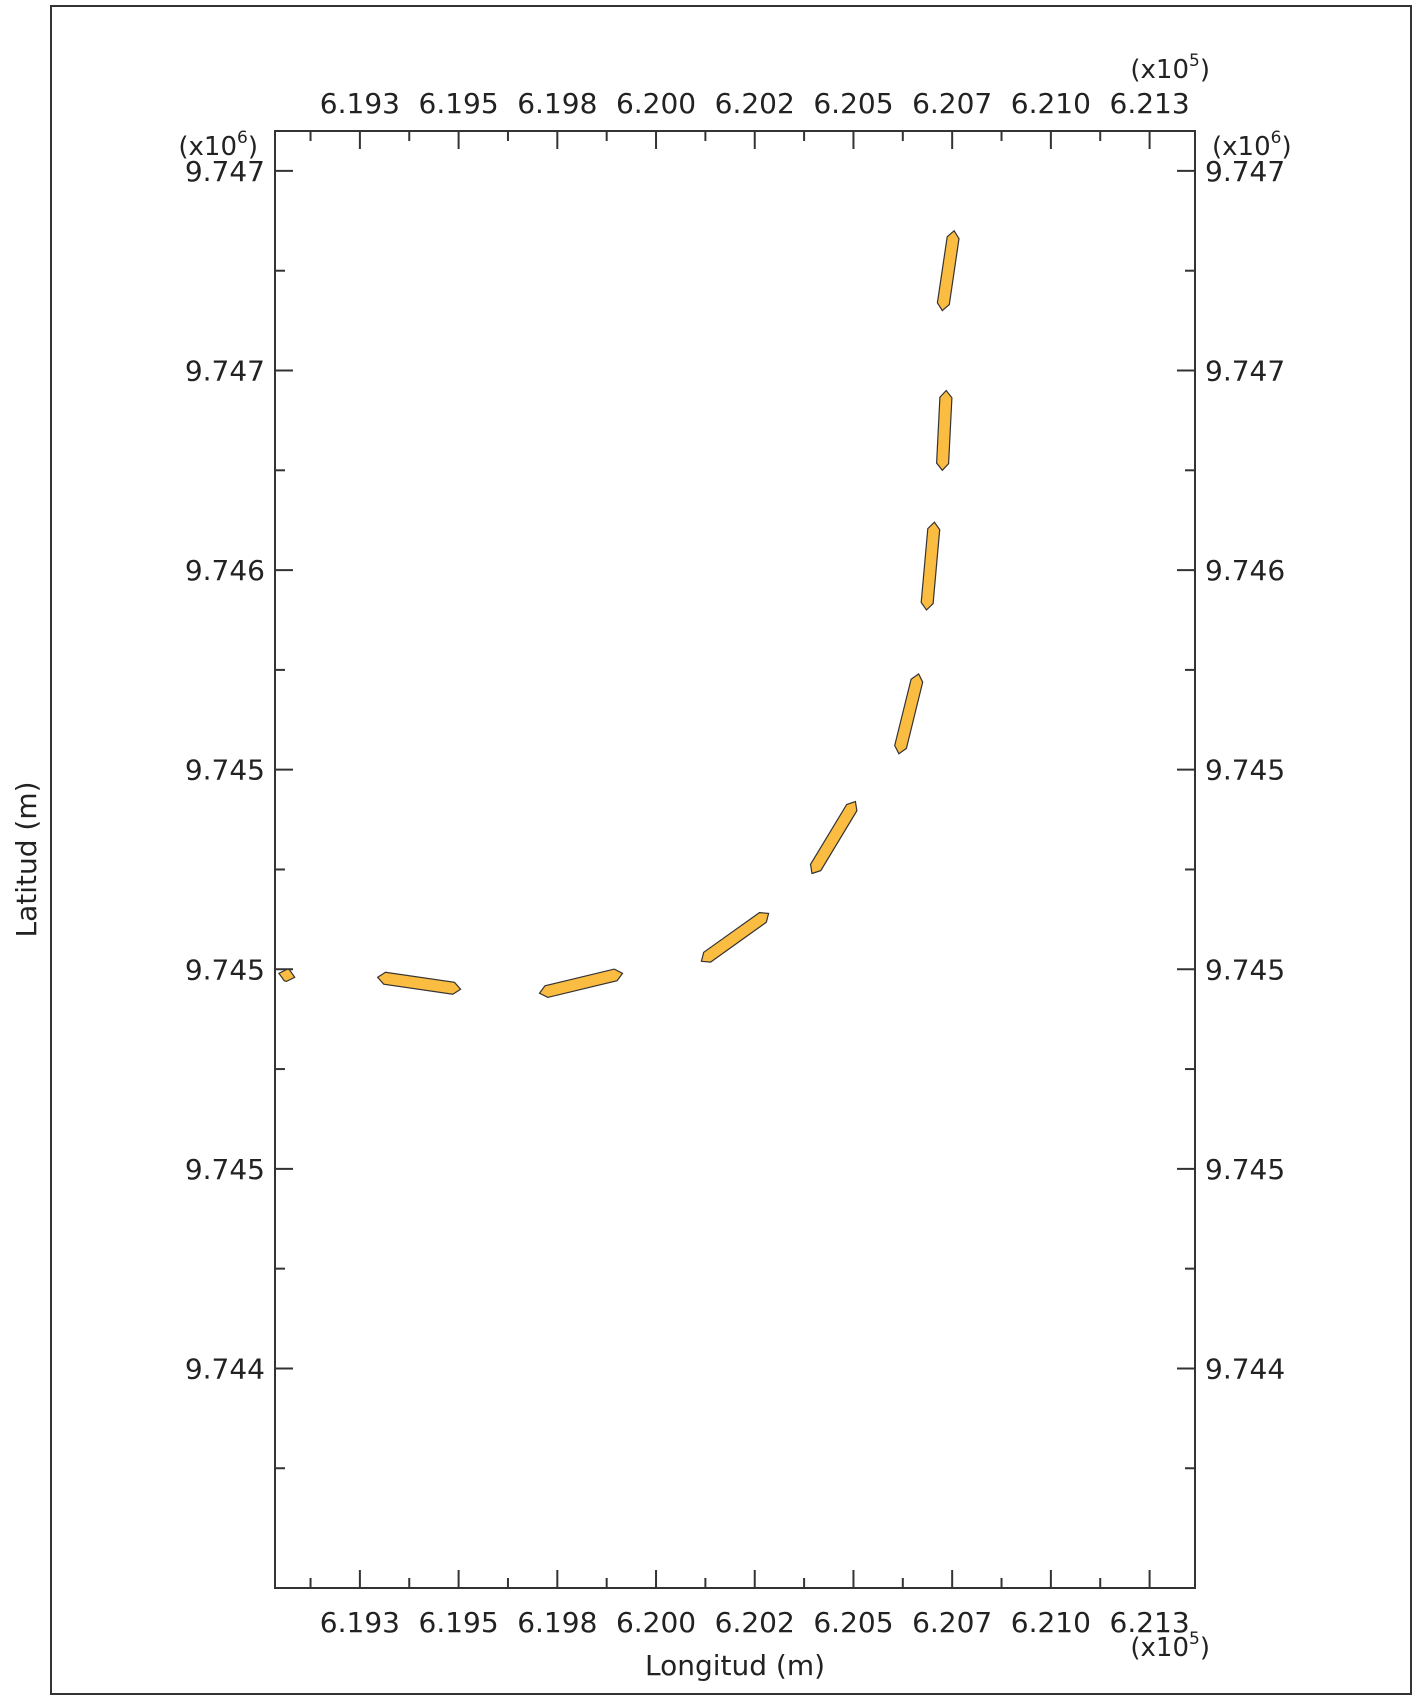 The image size is (1417, 1695). I want to click on x-tick-label-bottom: 6.200, so click(656, 1622).